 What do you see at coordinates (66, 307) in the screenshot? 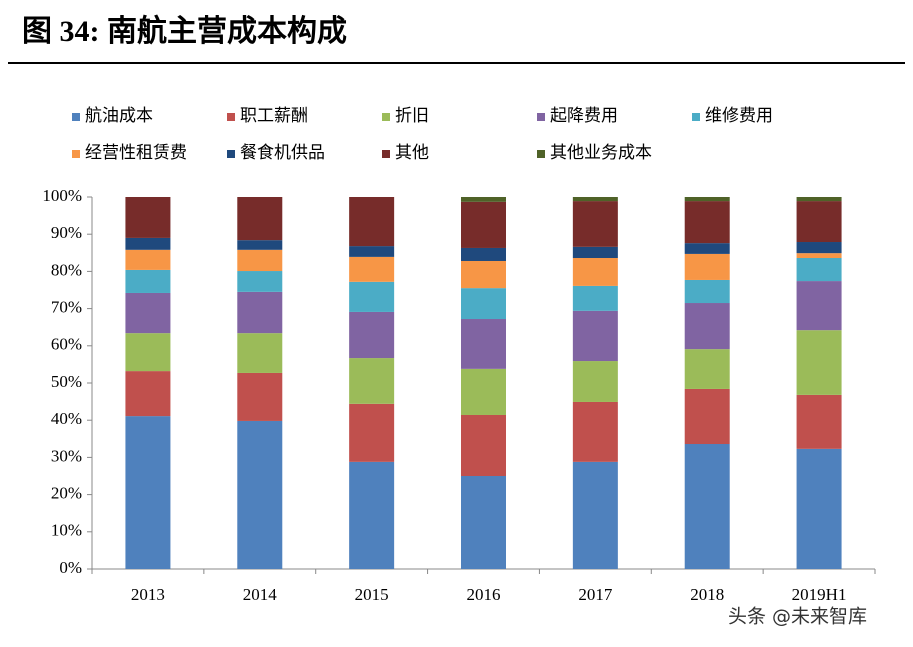
I see `y-tick-label: 70%` at bounding box center [66, 307].